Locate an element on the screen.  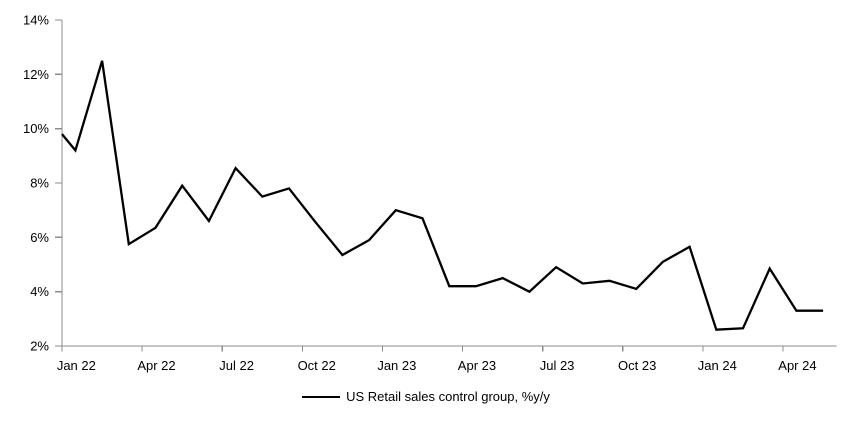
x-tick-label: Jul 22 is located at coordinates (236, 365).